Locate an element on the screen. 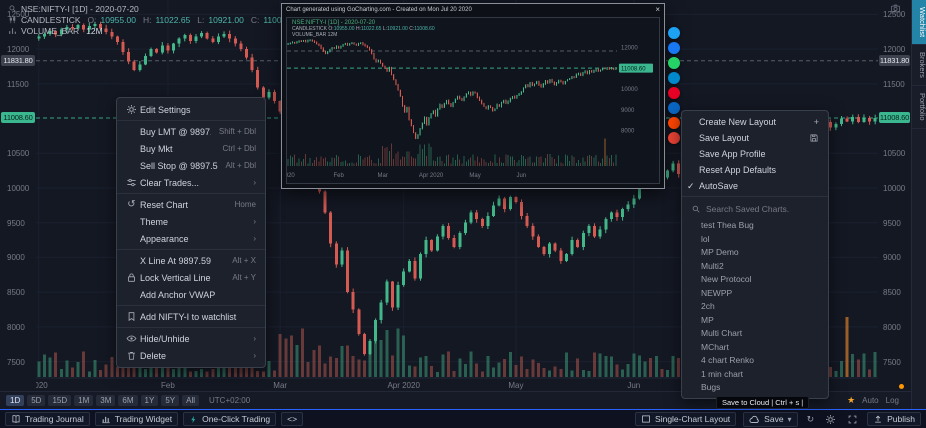  sidebar-tab-portfolio: Portfolio is located at coordinates (919, 107).